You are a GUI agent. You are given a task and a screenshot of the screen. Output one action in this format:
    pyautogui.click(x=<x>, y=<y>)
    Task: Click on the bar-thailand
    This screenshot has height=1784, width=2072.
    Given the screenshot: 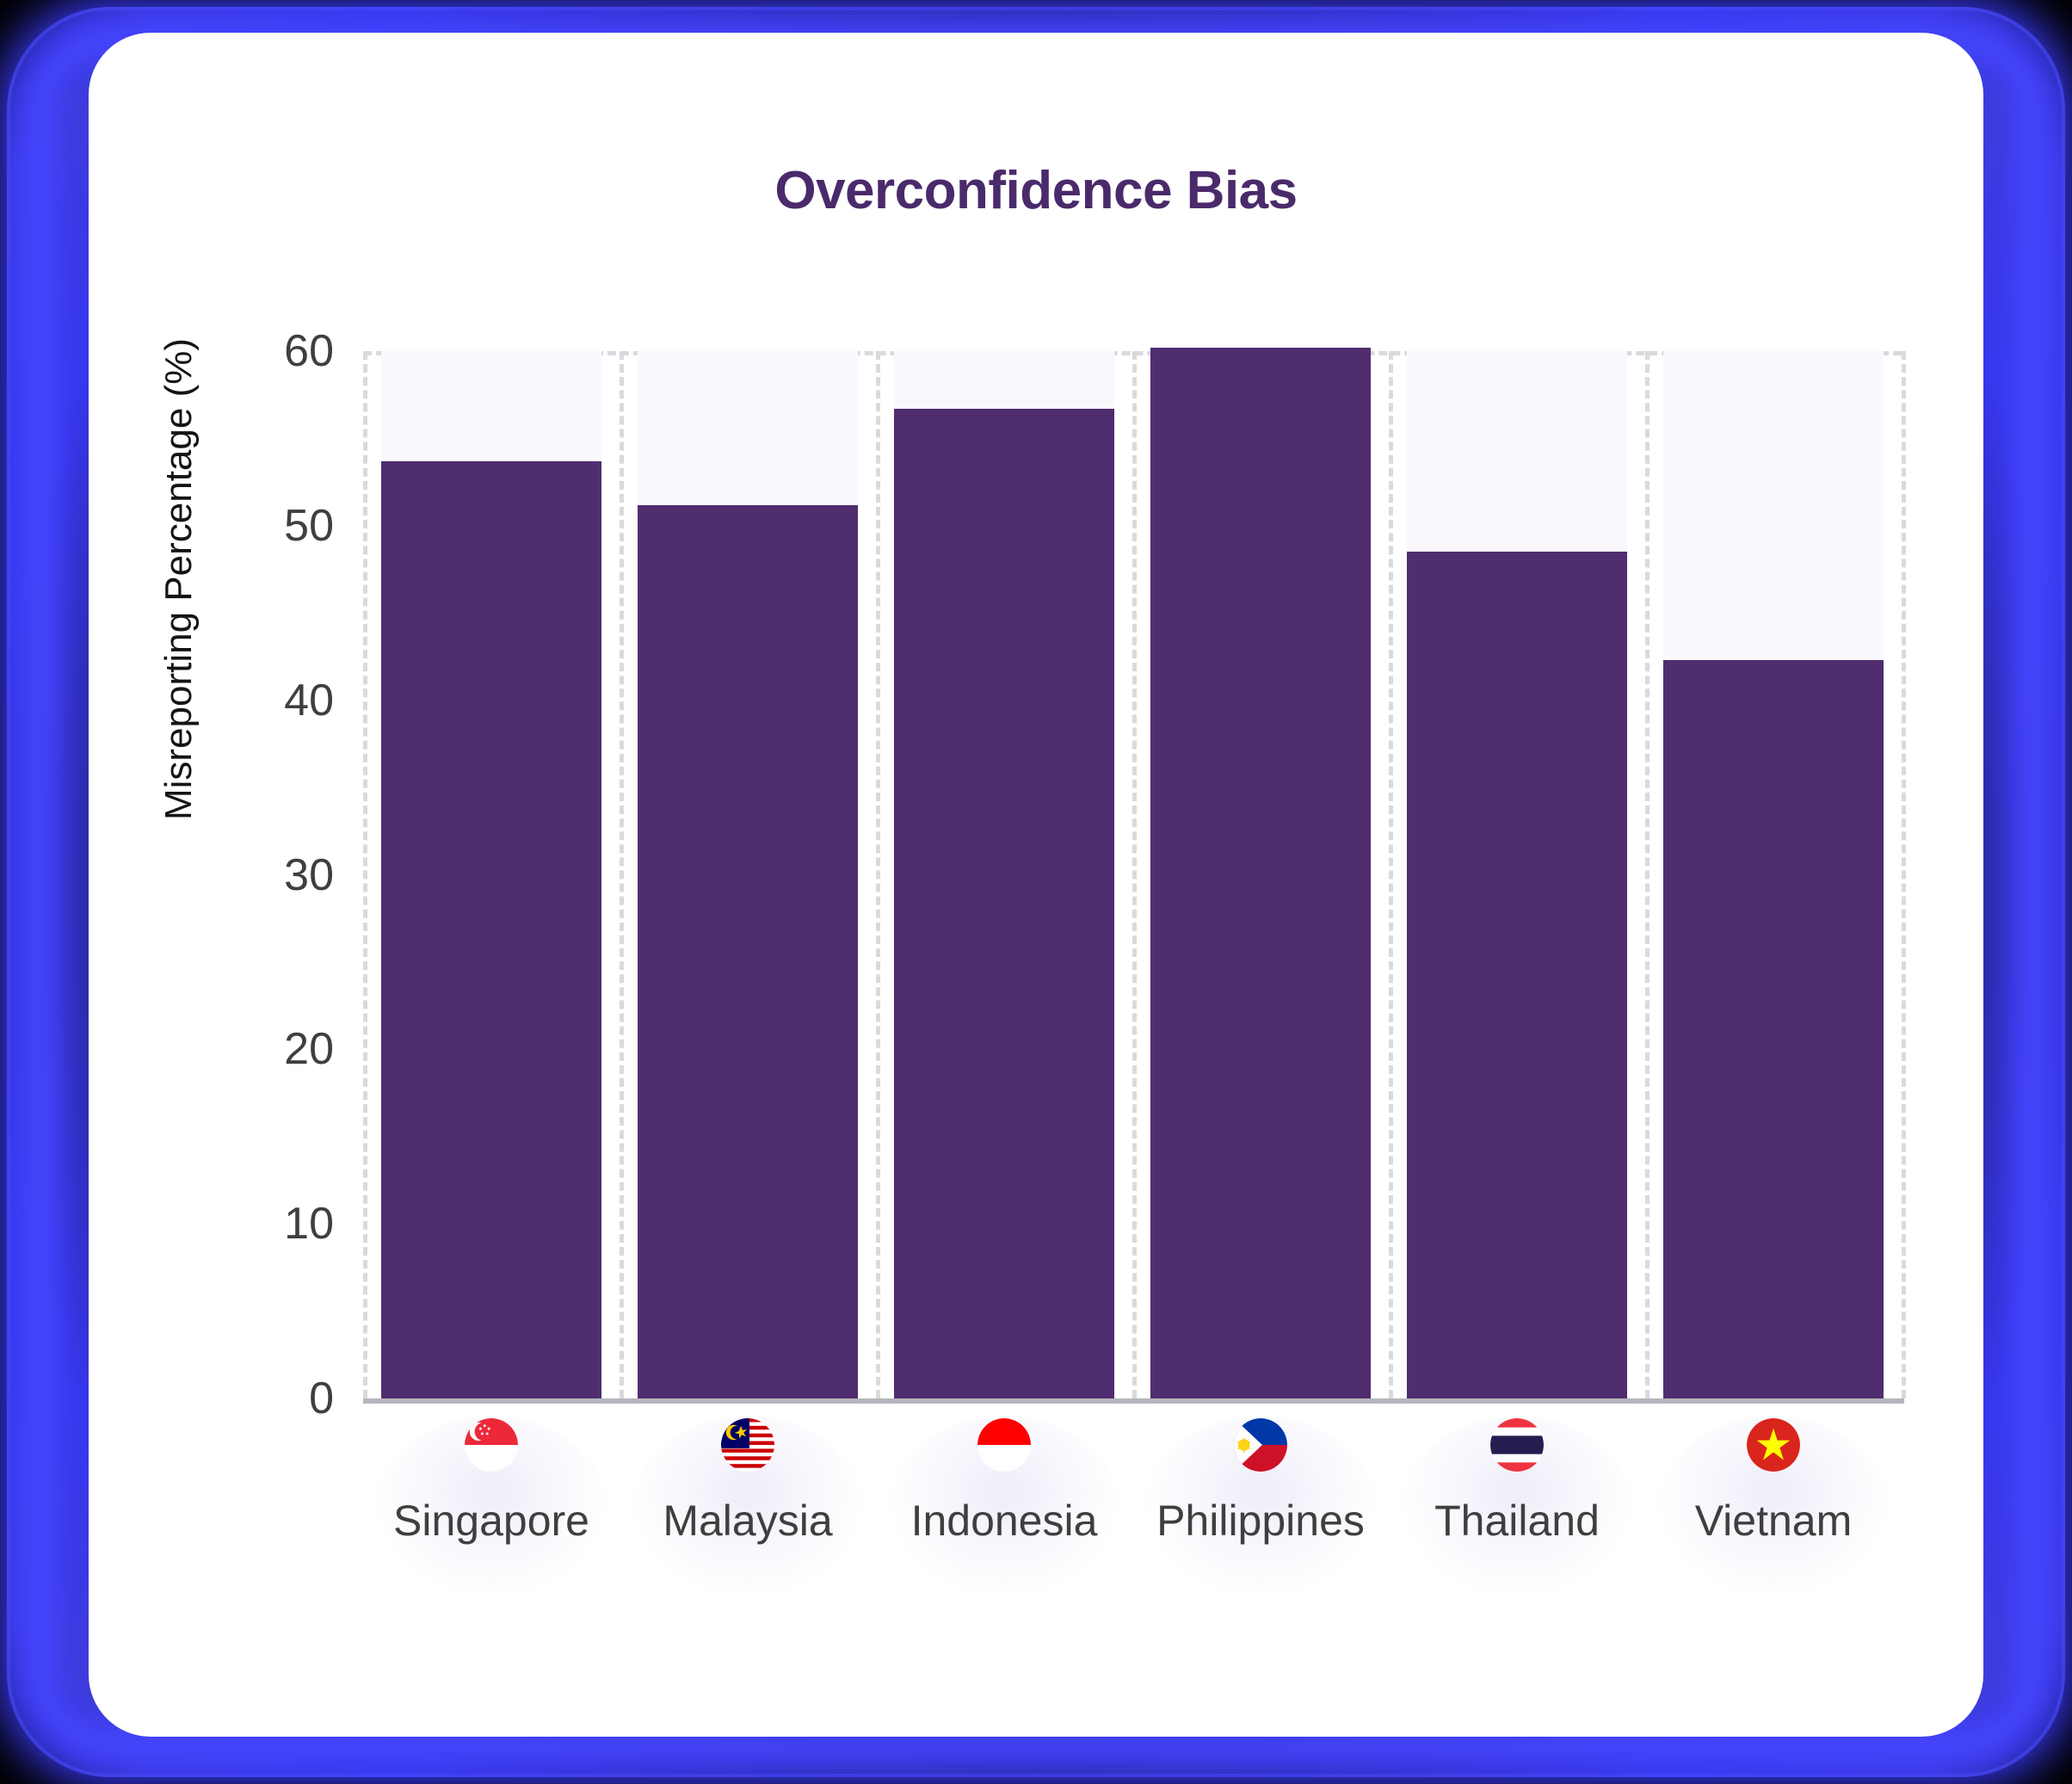 What is the action you would take?
    pyautogui.click(x=1517, y=975)
    